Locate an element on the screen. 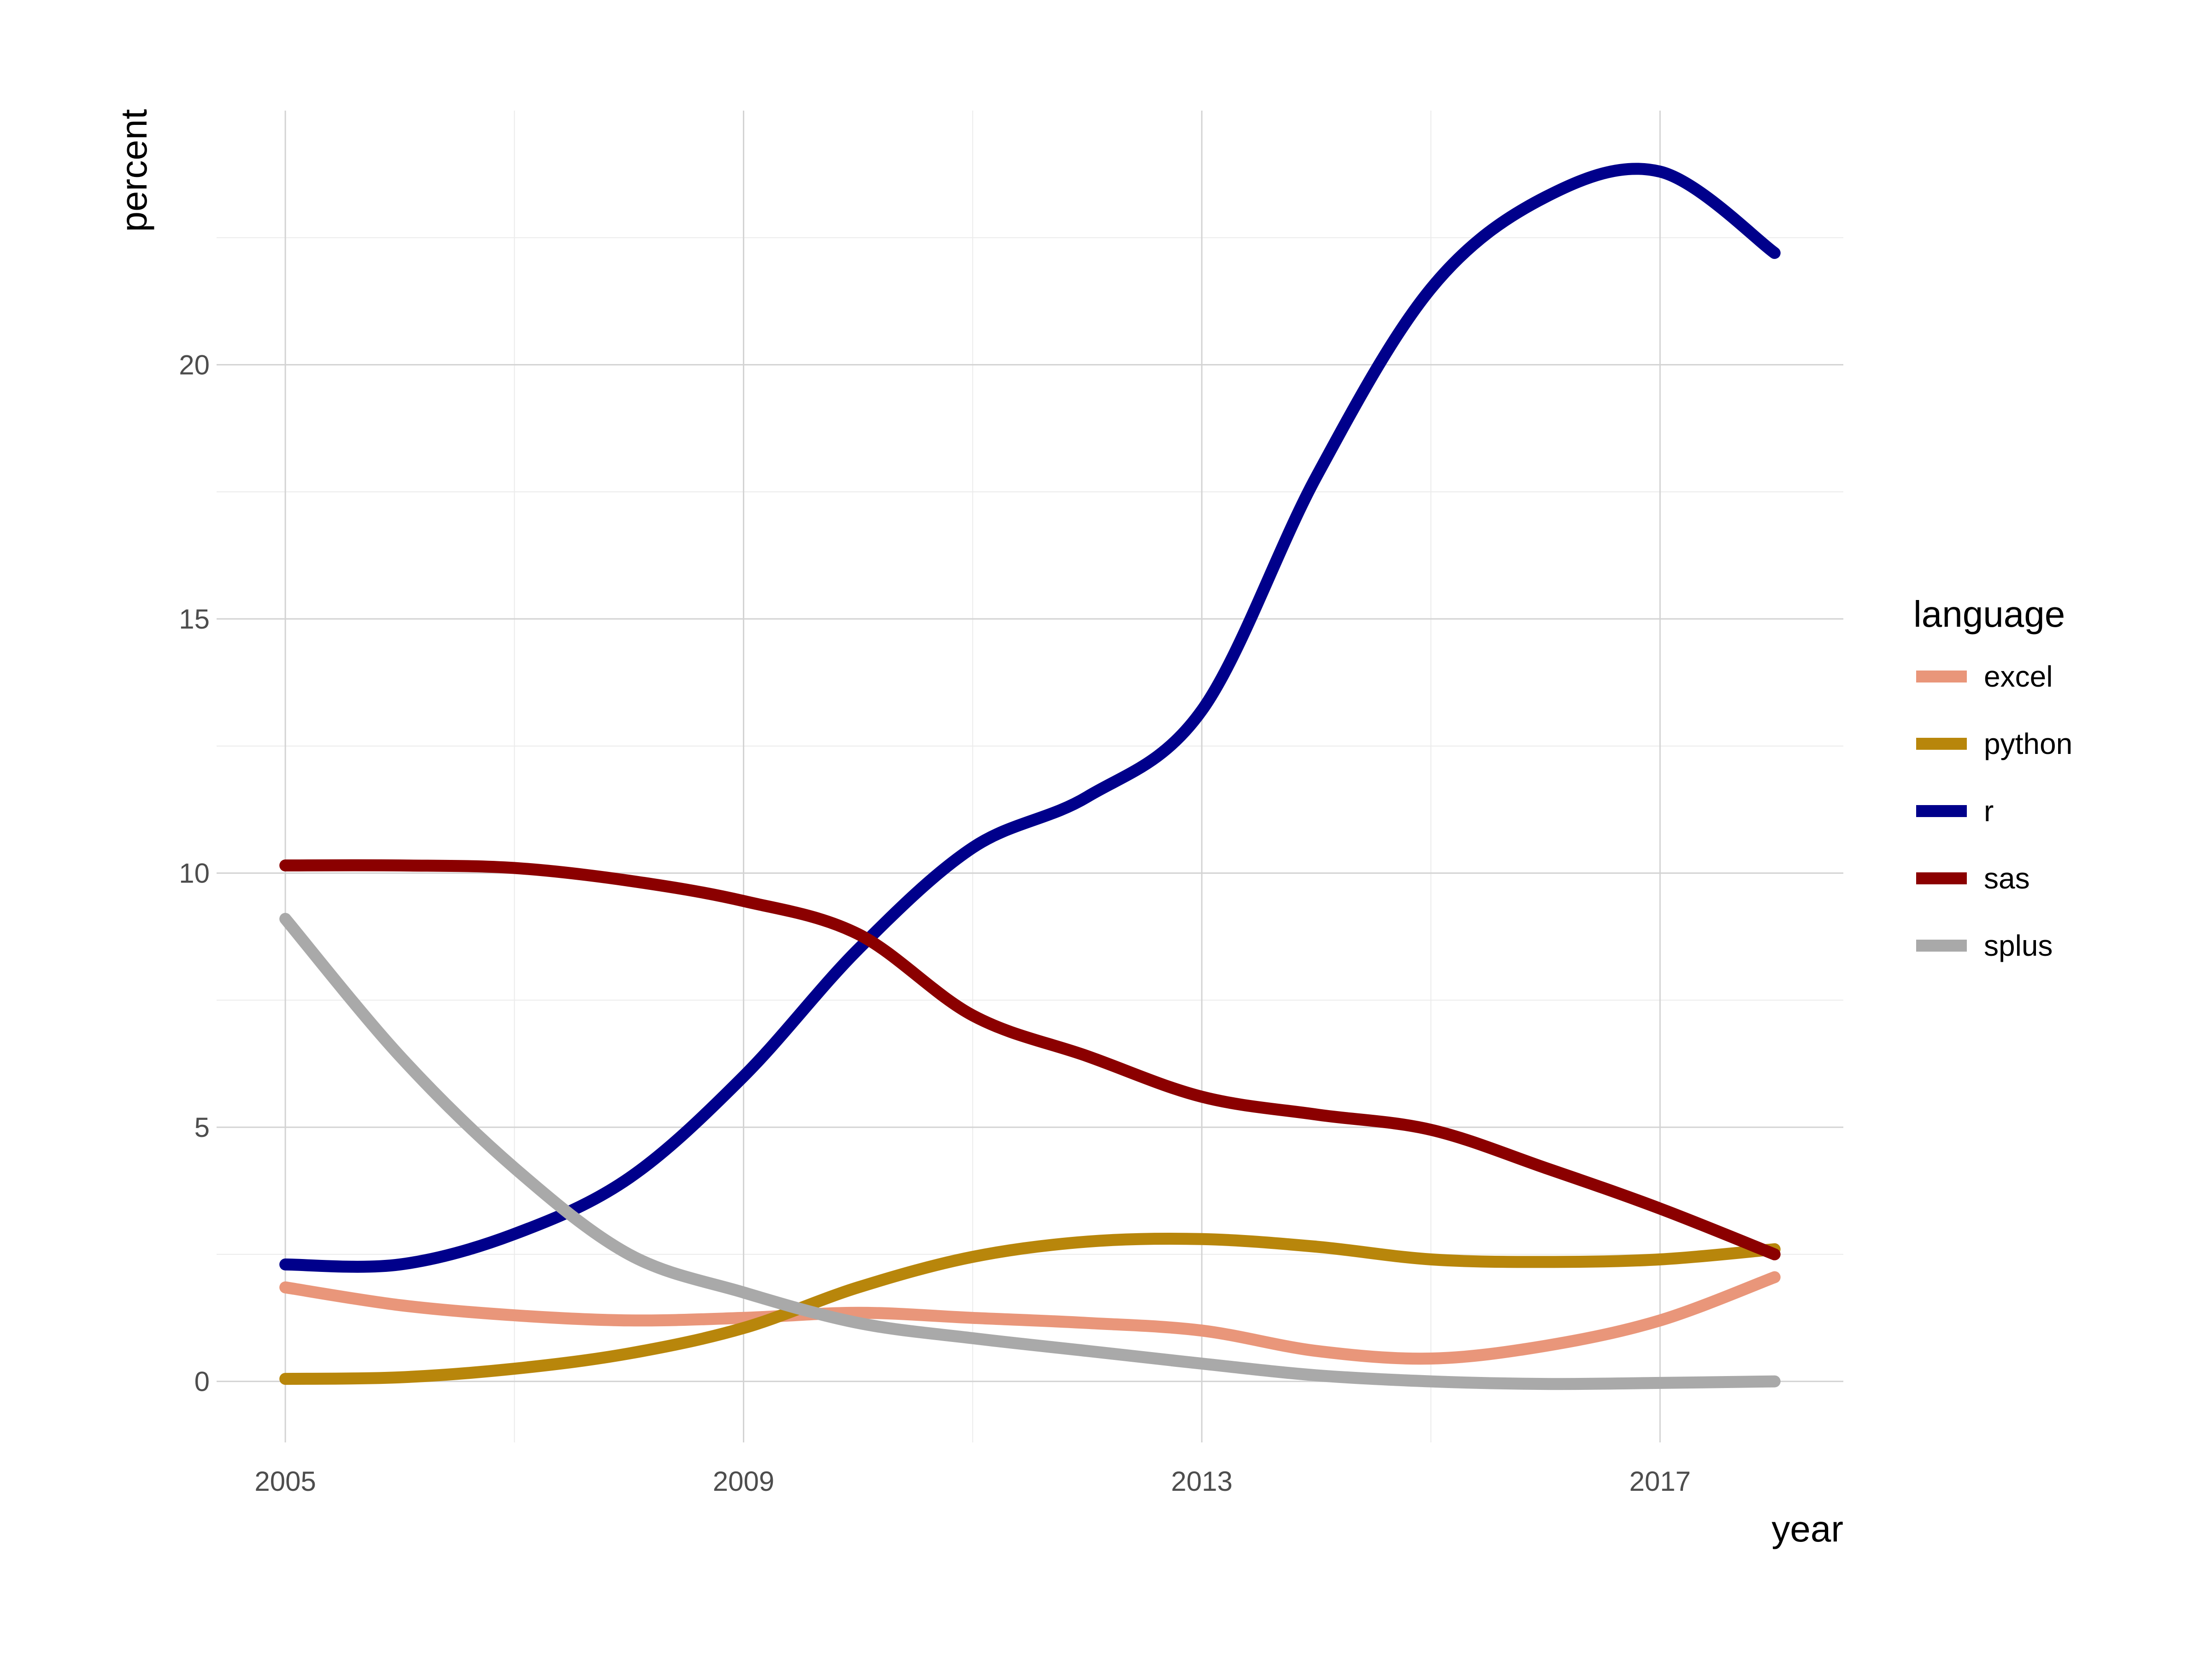 The height and width of the screenshot is (1659, 2212). legend-label-python: python is located at coordinates (2028, 743).